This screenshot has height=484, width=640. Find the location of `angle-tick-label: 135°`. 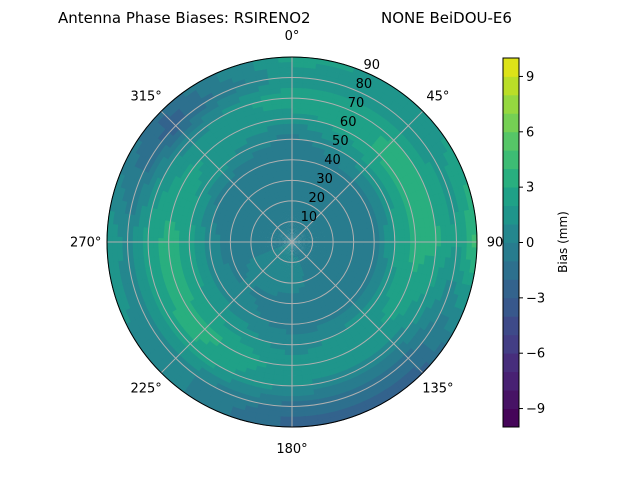

angle-tick-label: 135° is located at coordinates (437, 388).